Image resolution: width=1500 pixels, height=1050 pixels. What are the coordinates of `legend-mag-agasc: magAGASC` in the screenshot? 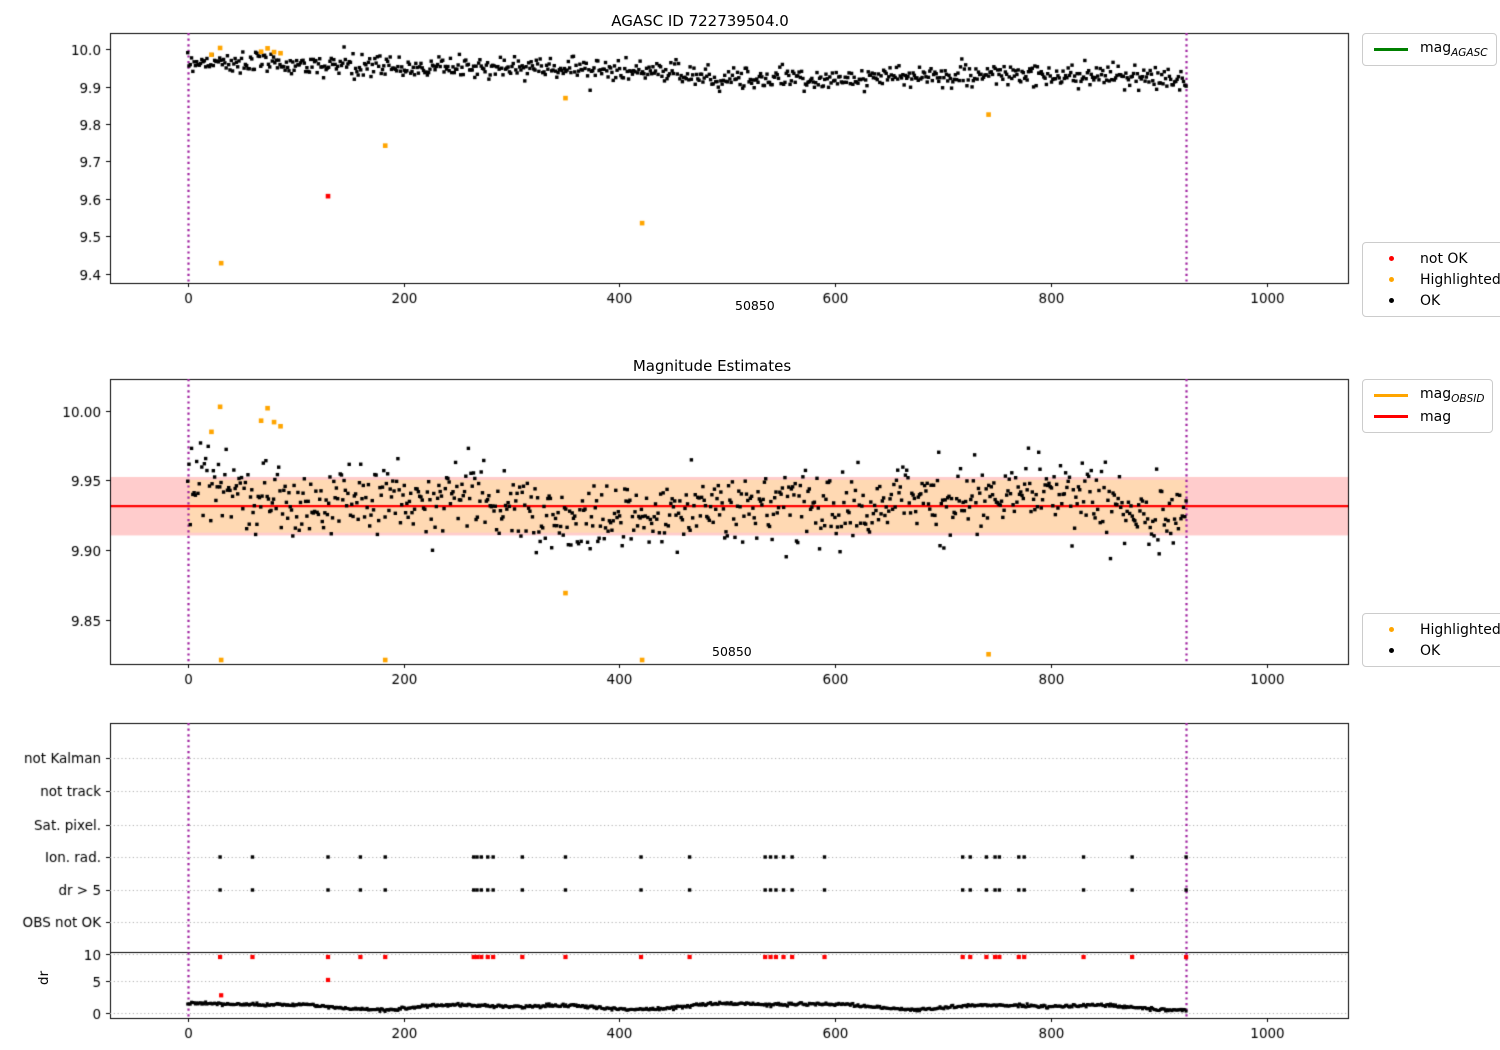 It's located at (1429, 49).